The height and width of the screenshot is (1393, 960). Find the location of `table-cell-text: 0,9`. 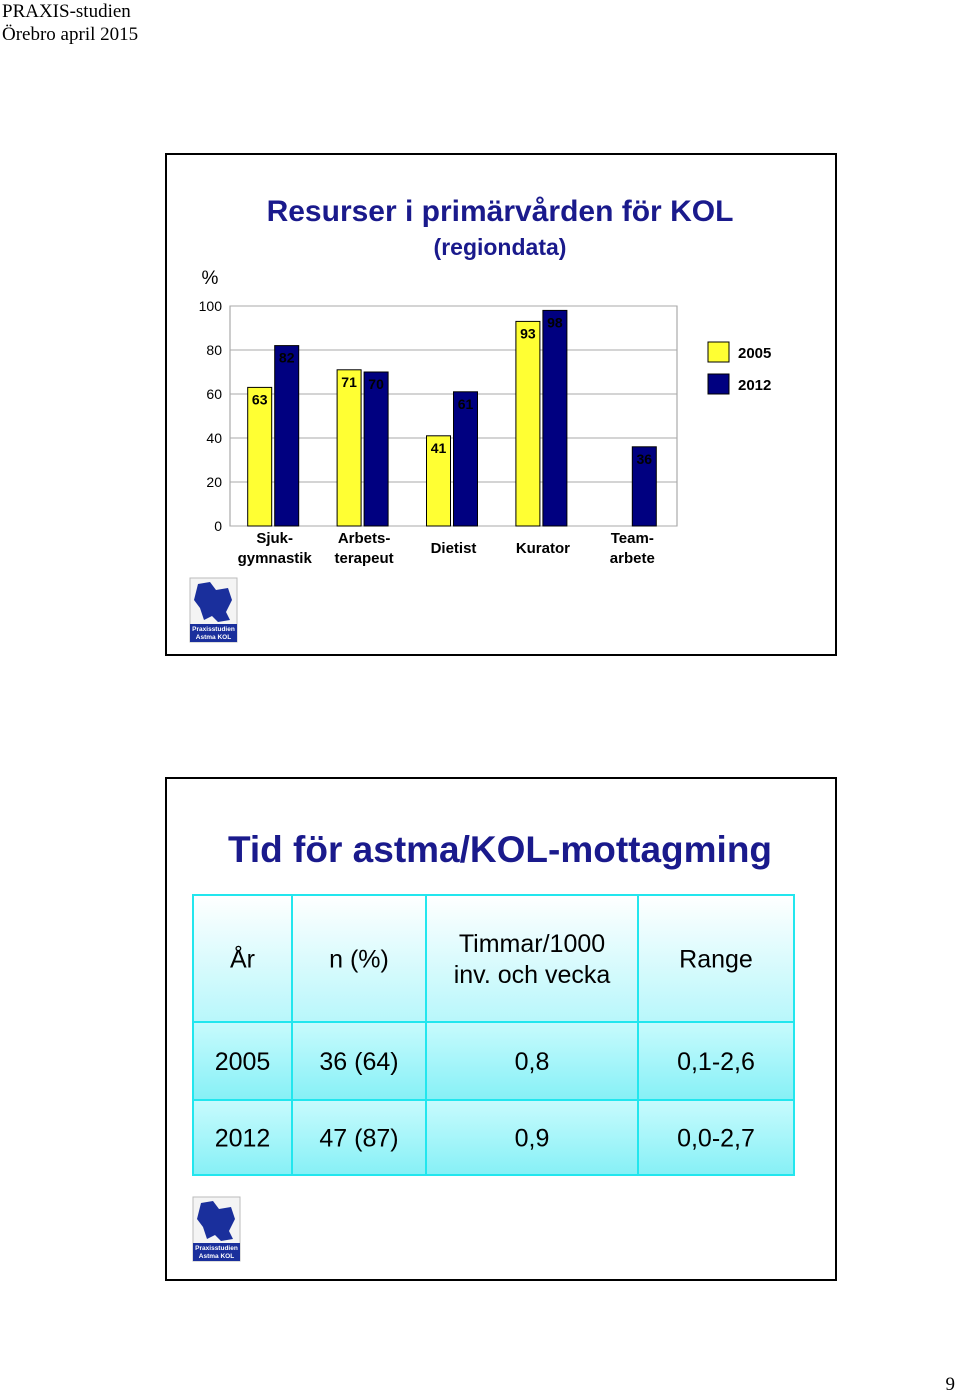

table-cell-text: 0,9 is located at coordinates (532, 1139).